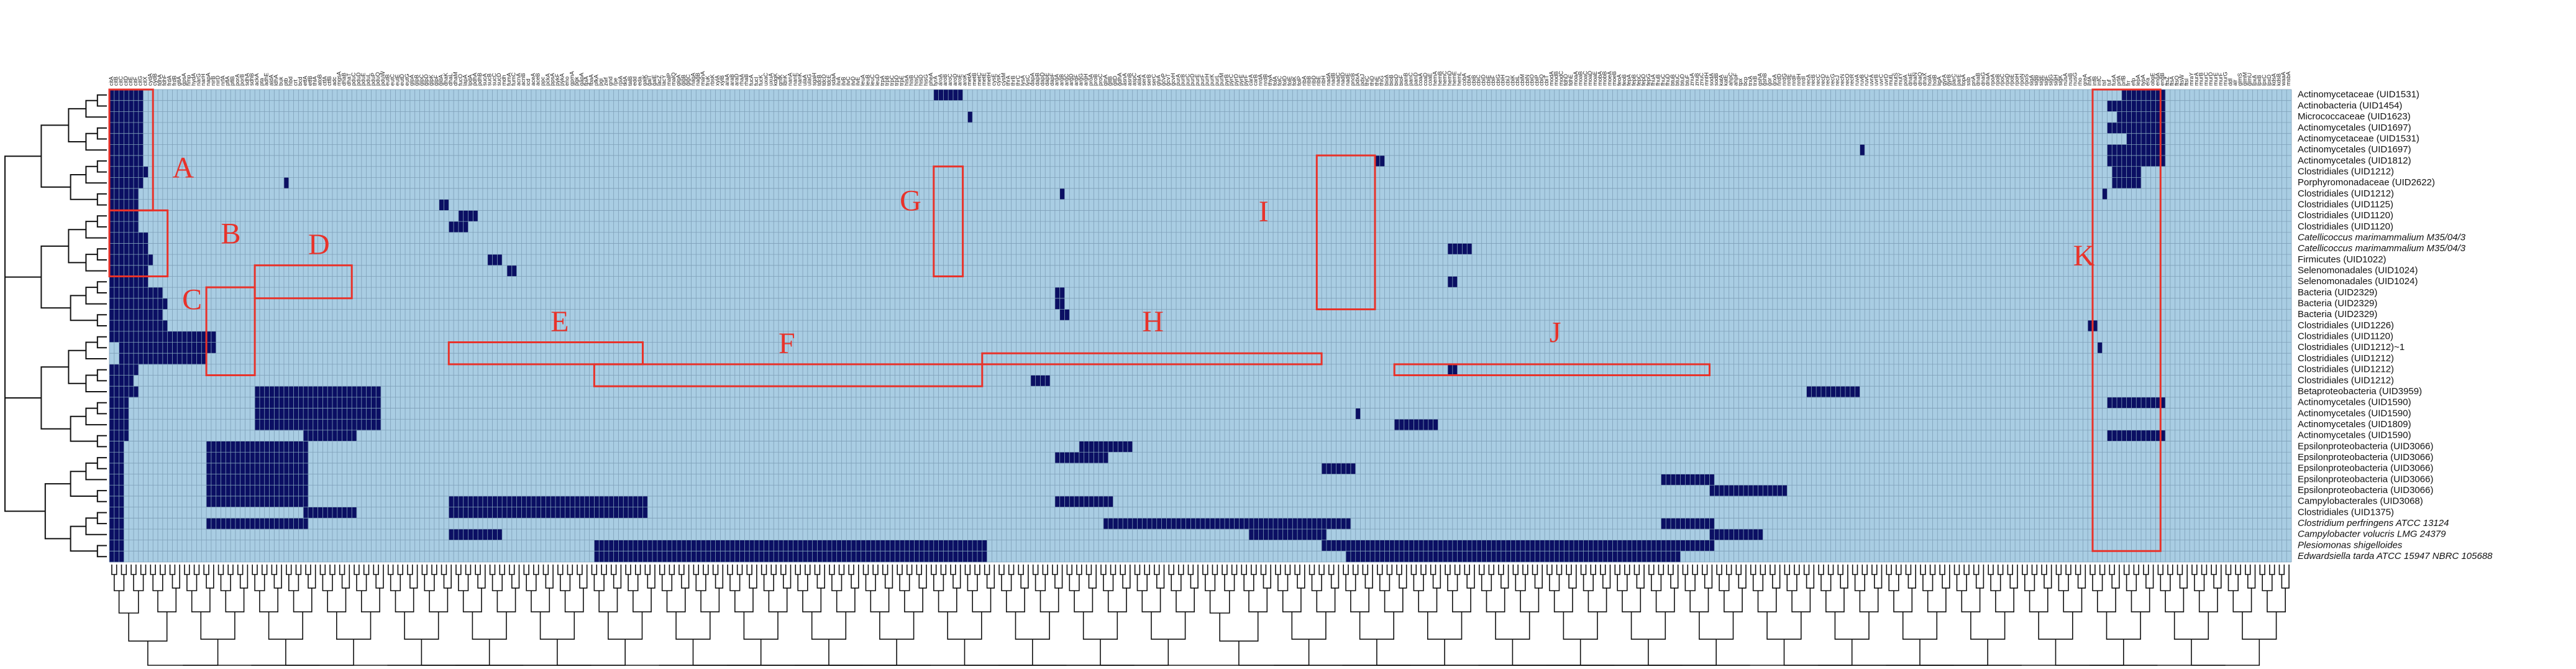 The image size is (2576, 669). What do you see at coordinates (2126, 320) in the screenshot?
I see `highlight-region-outline` at bounding box center [2126, 320].